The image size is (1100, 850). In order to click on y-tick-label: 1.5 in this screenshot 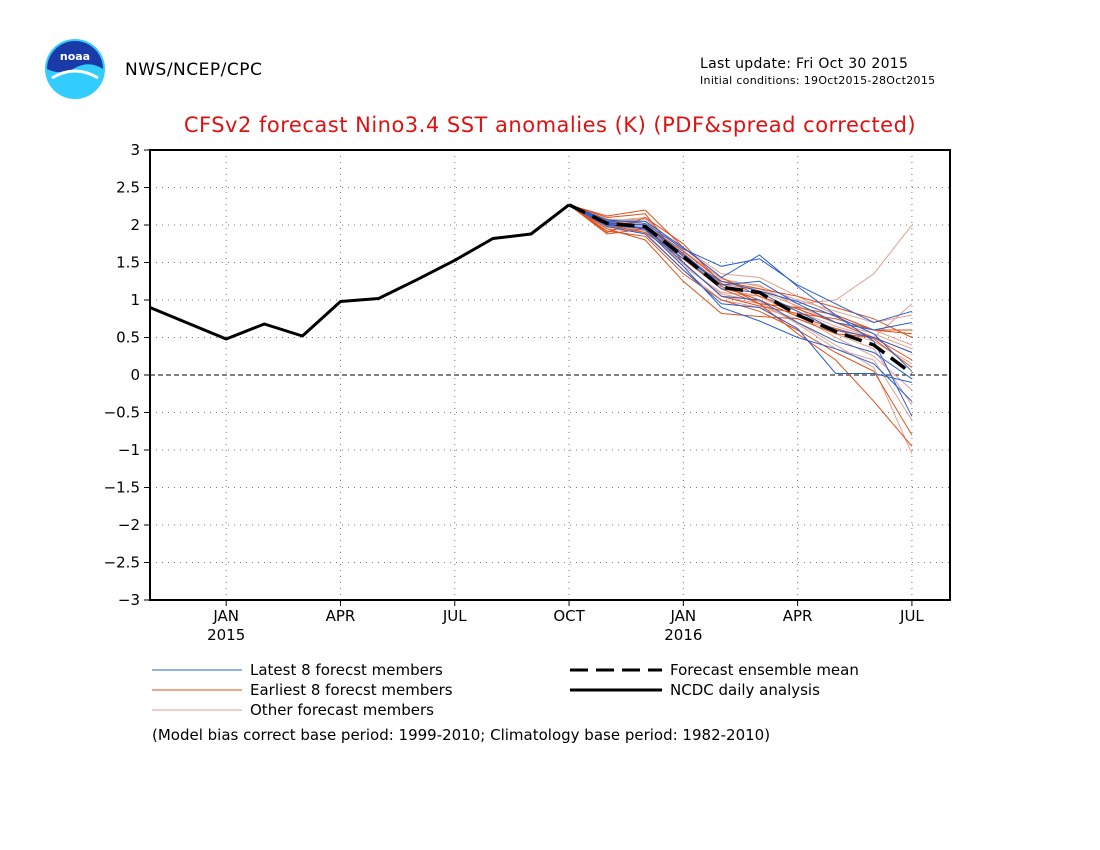, I will do `click(128, 263)`.